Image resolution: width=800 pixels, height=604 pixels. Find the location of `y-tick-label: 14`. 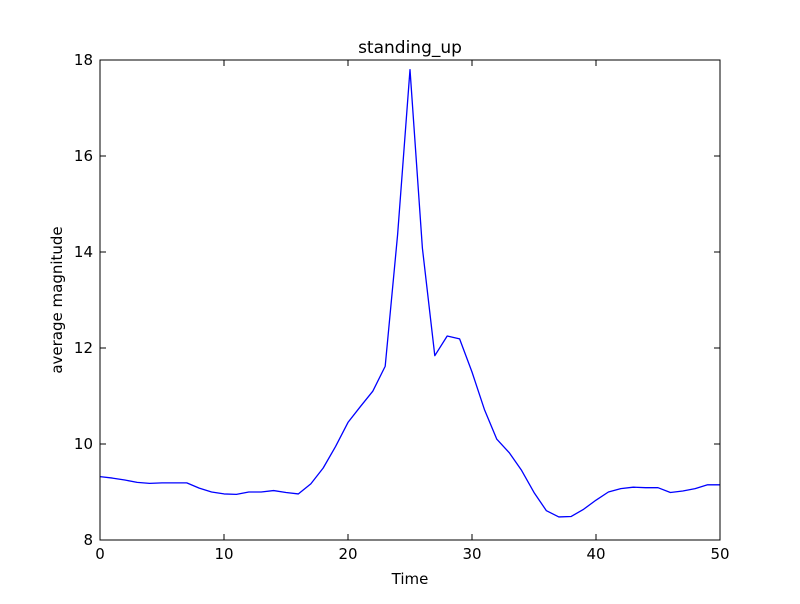

y-tick-label: 14 is located at coordinates (83, 252).